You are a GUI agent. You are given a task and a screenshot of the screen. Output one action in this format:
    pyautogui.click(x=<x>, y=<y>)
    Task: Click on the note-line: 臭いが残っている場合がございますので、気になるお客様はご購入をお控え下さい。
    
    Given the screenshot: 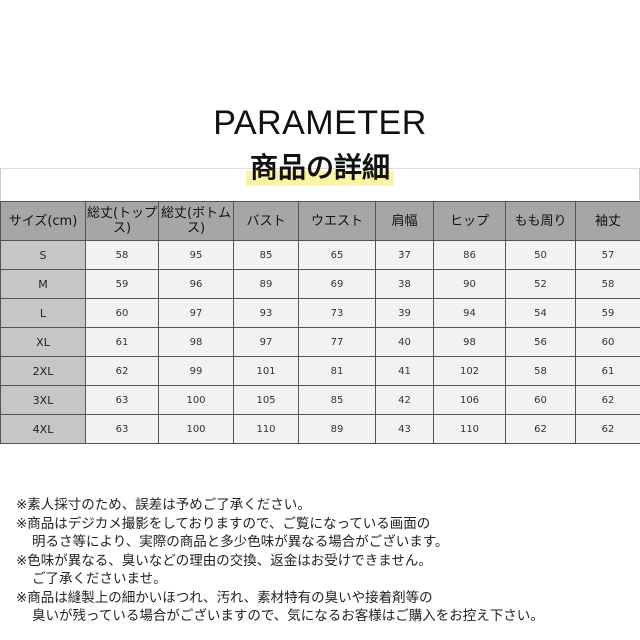 What is the action you would take?
    pyautogui.click(x=288, y=616)
    